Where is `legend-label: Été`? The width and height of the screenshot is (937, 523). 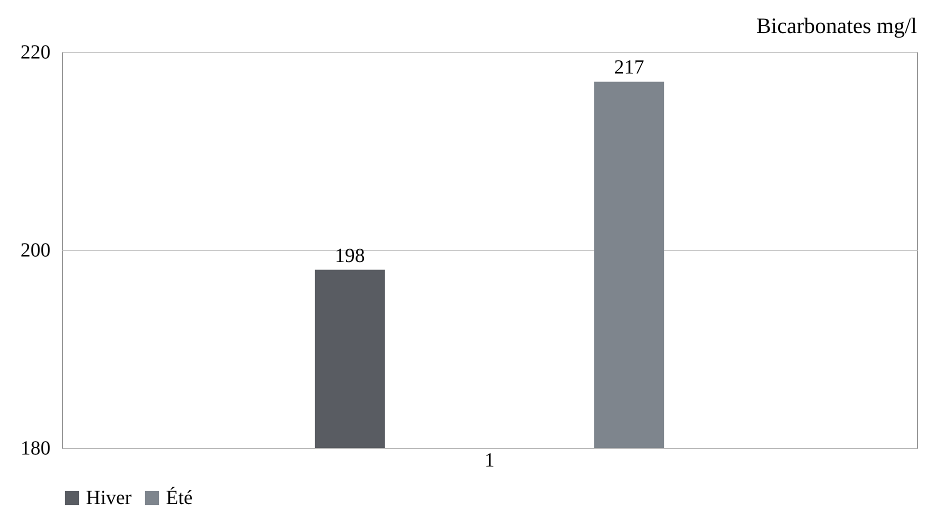 legend-label: Été is located at coordinates (179, 497).